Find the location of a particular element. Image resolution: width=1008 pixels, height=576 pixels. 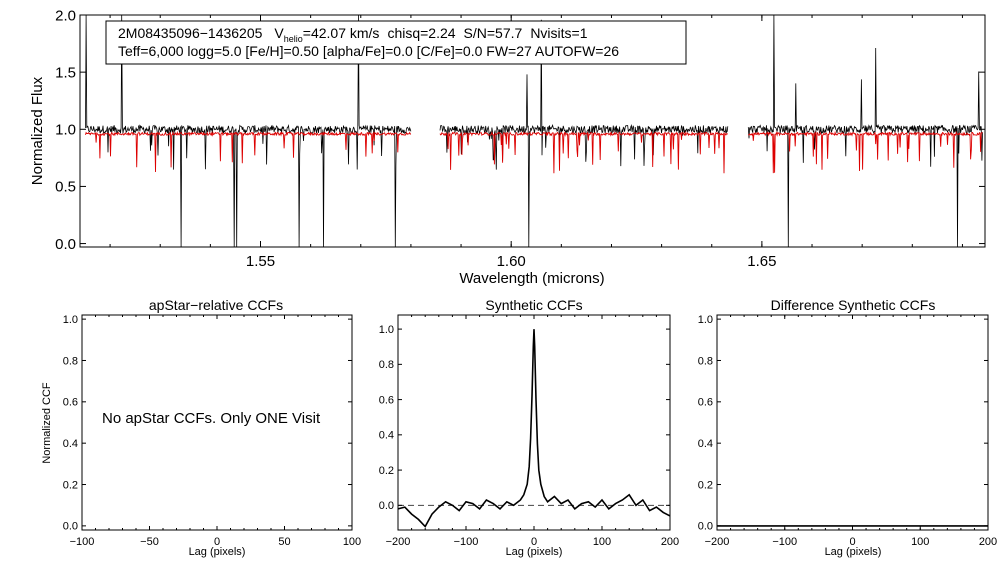

apstar-ccf-y-axis-label: Normalized CCF is located at coordinates (47, 423).